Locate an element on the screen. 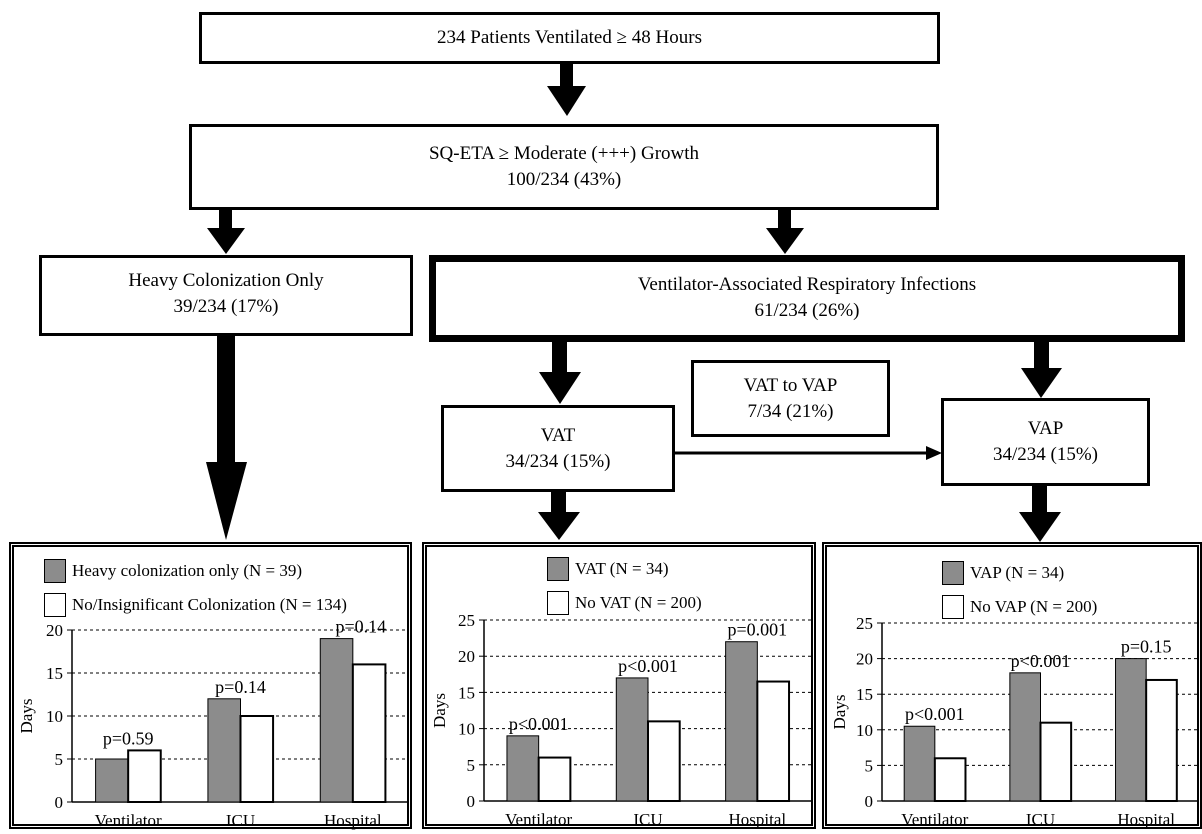 The image size is (1202, 834). heavy-colonization-label: Heavy Colonization Only is located at coordinates (226, 280).